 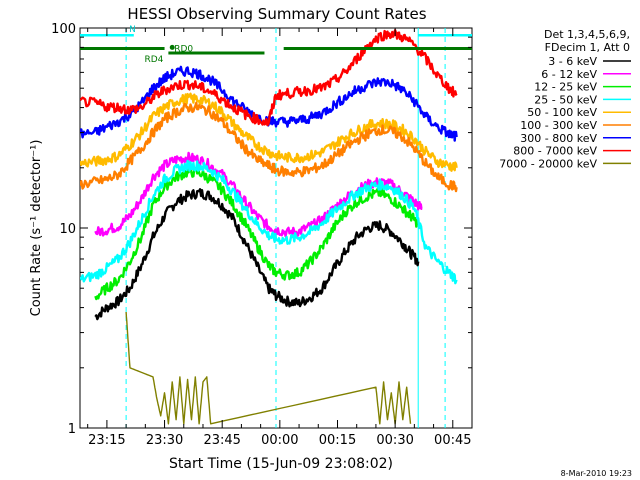 I want to click on x-tick-label-5: 00:30, so click(x=394, y=440).